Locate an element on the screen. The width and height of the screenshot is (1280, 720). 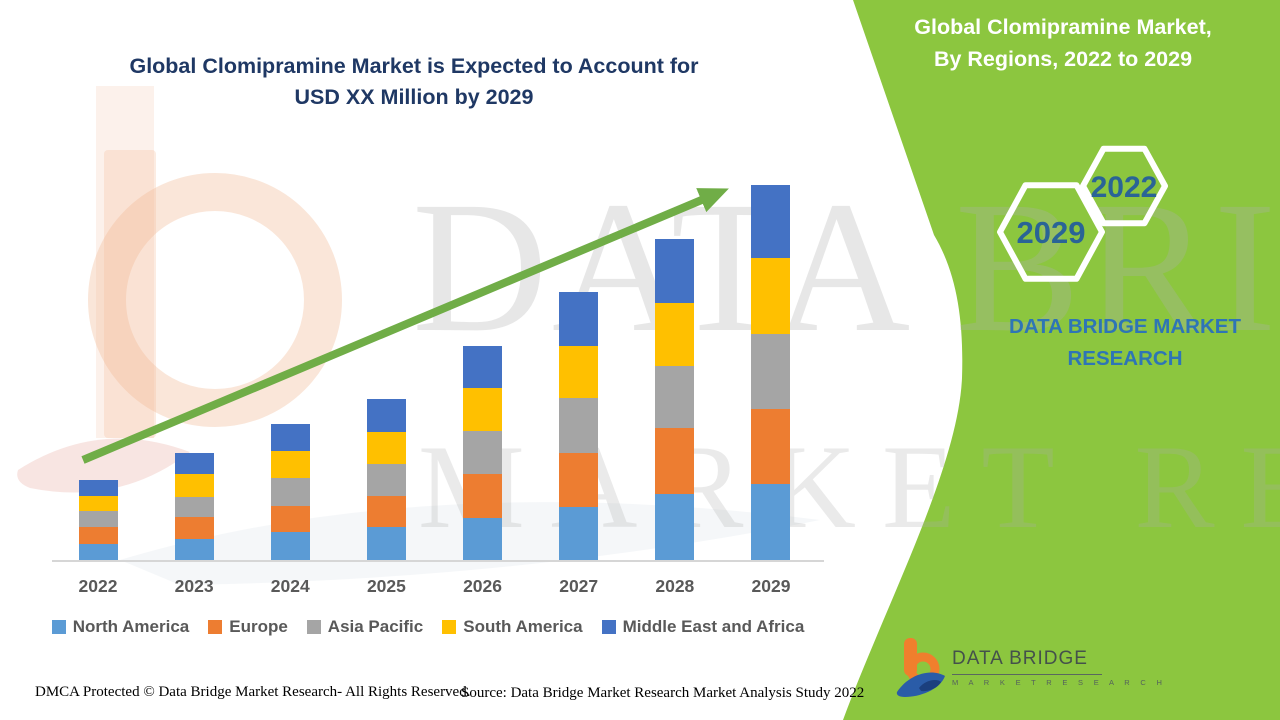
legend-label: Middle East and Africa is located at coordinates (713, 626).